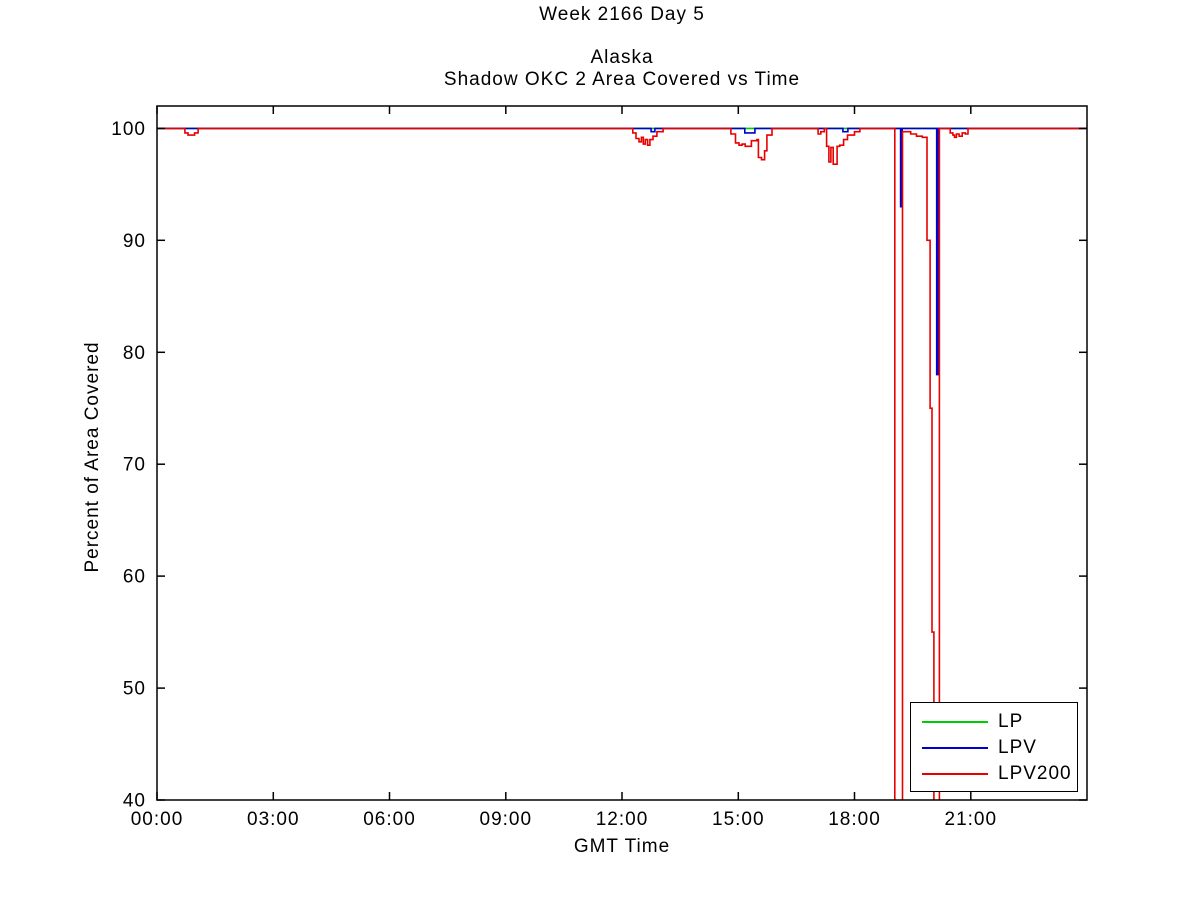 The image size is (1200, 900). Describe the element at coordinates (389, 819) in the screenshot. I see `x-tick-label: 06:00` at that location.